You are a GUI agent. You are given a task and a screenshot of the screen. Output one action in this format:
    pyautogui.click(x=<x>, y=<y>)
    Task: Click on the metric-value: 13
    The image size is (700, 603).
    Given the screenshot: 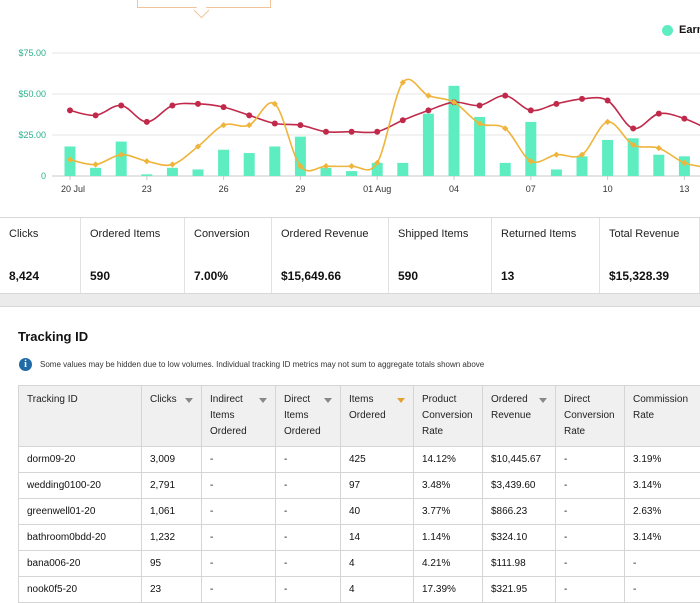 What is the action you would take?
    pyautogui.click(x=507, y=276)
    